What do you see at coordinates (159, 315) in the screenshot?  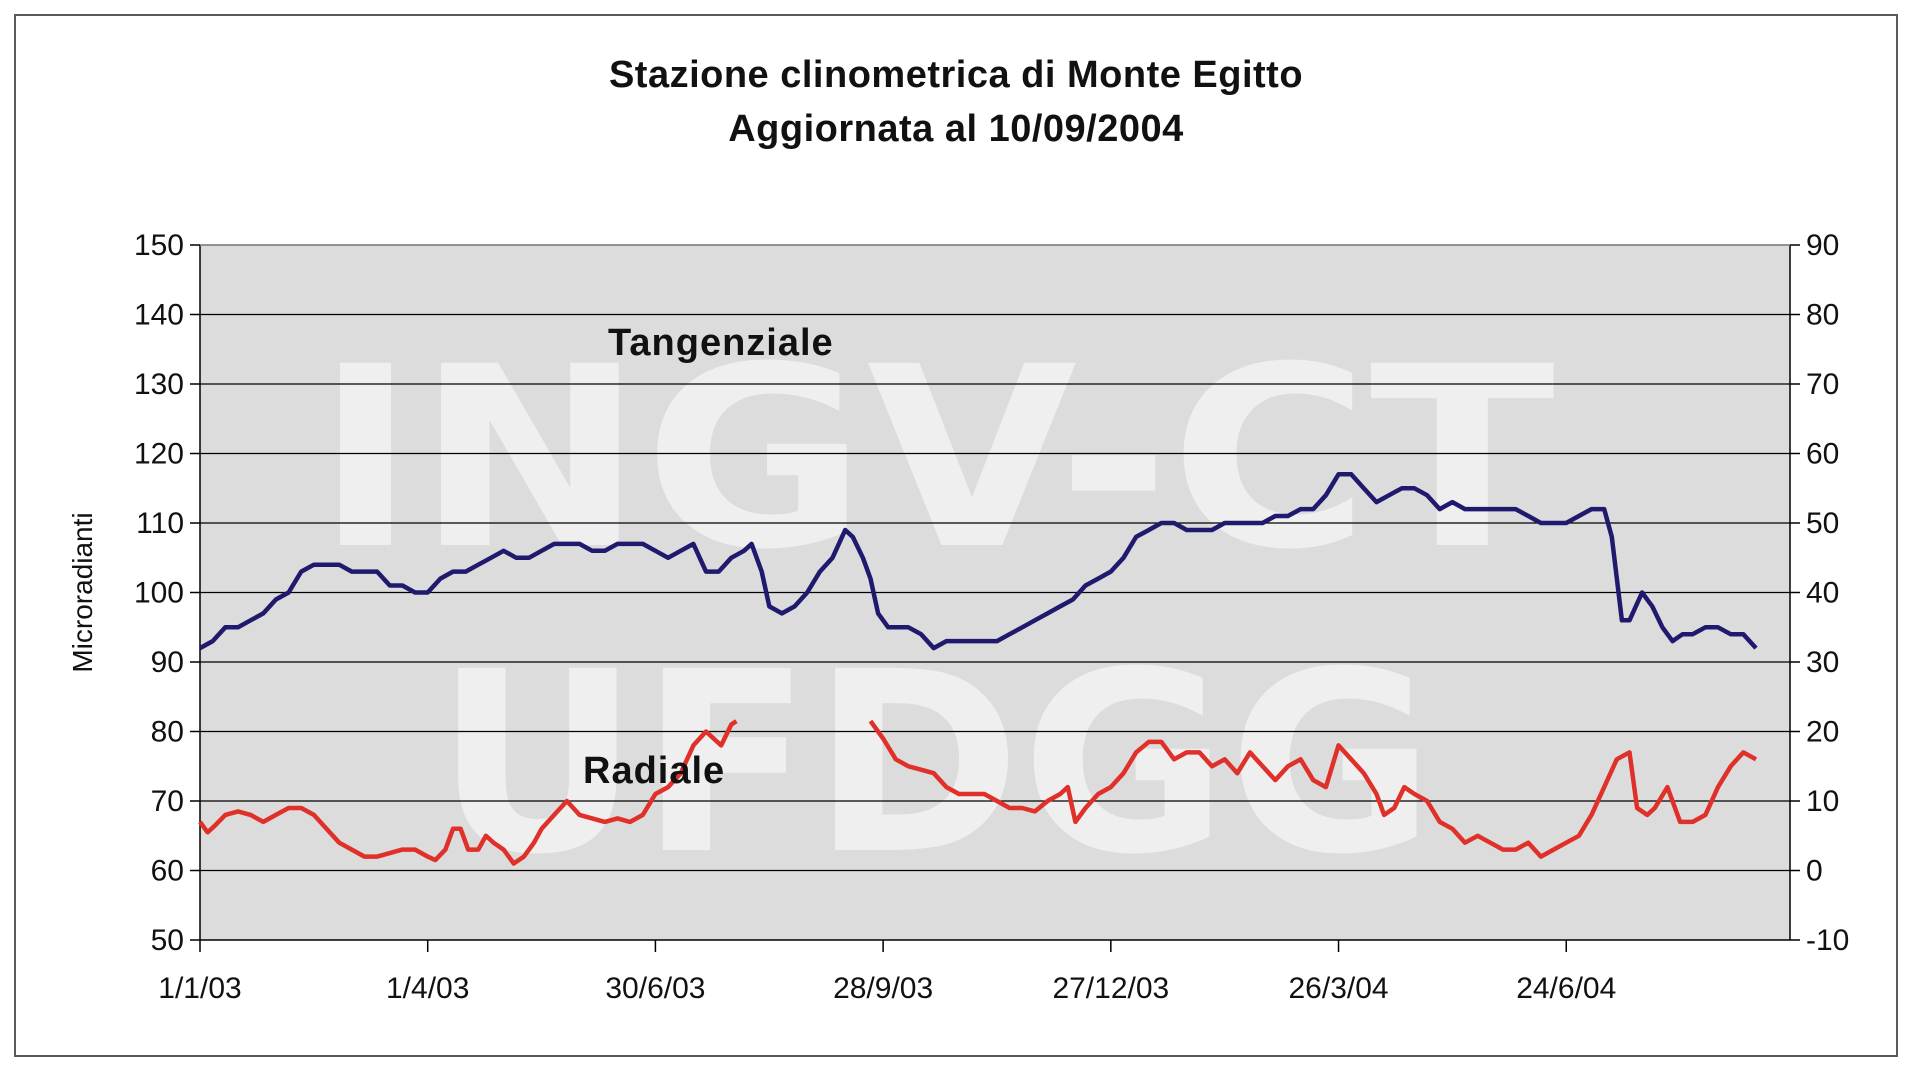 I see `y-tick-label: 140` at bounding box center [159, 315].